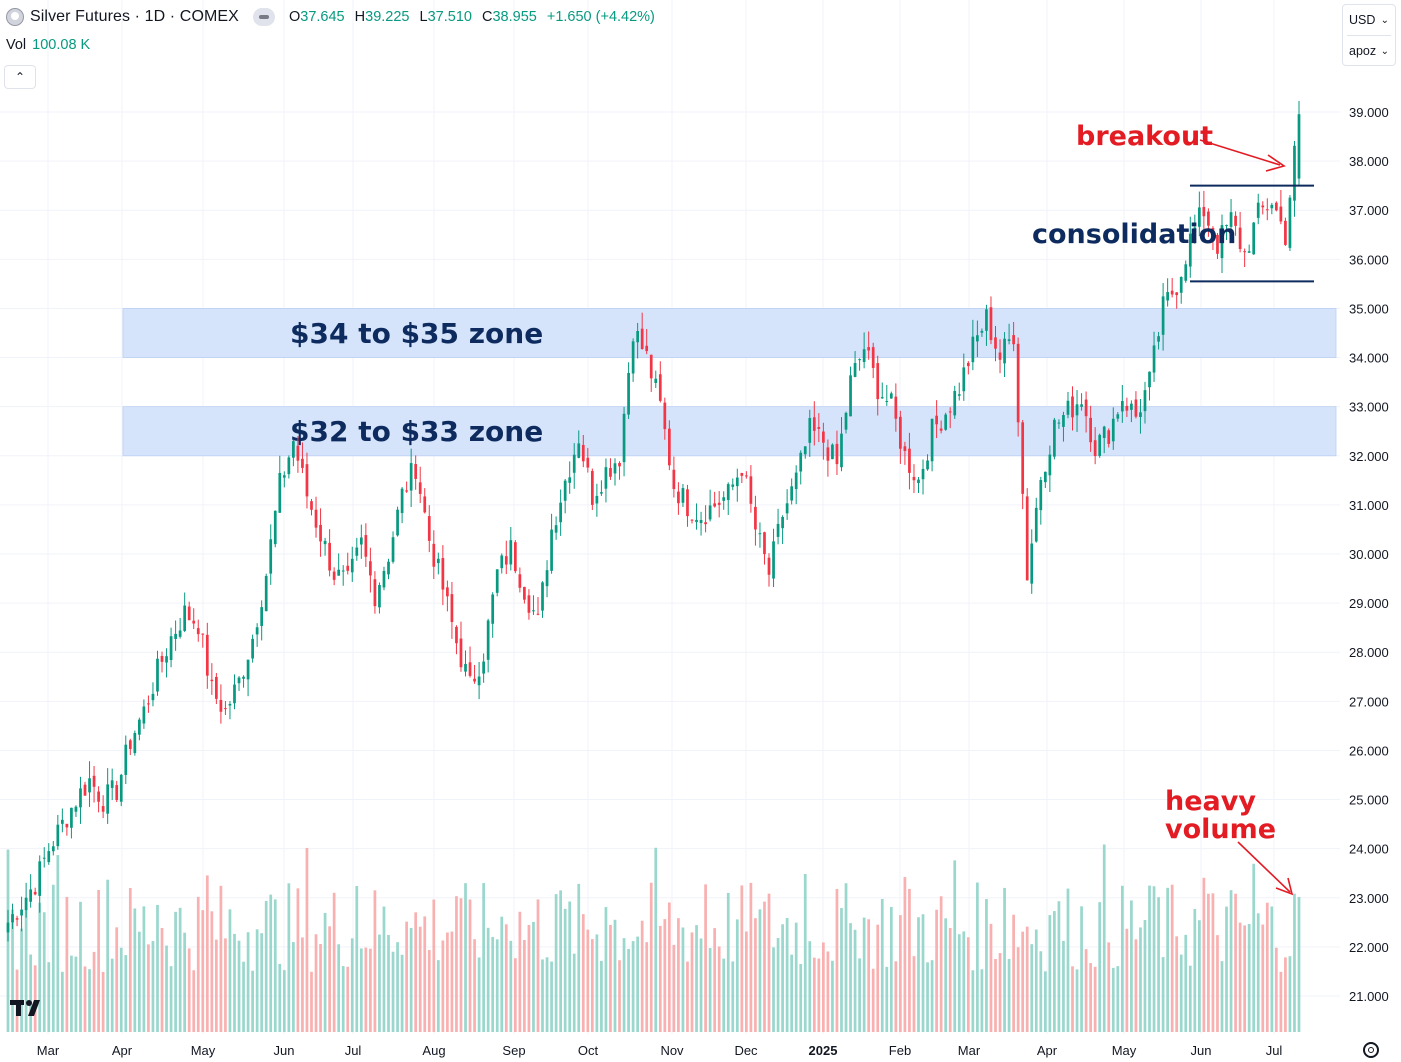 The height and width of the screenshot is (1062, 1401). What do you see at coordinates (28, 1007) in the screenshot?
I see `tradingview-logo-icon` at bounding box center [28, 1007].